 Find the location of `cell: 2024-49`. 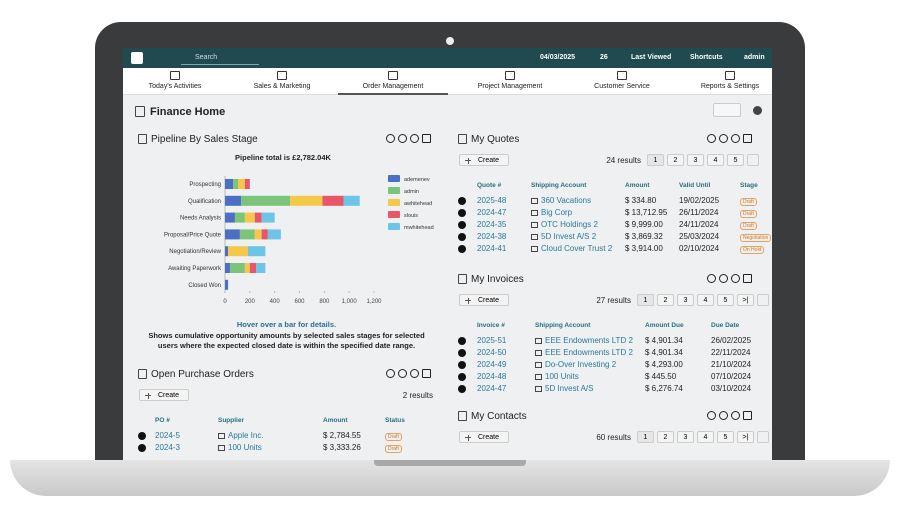

cell: 2024-49 is located at coordinates (492, 364).